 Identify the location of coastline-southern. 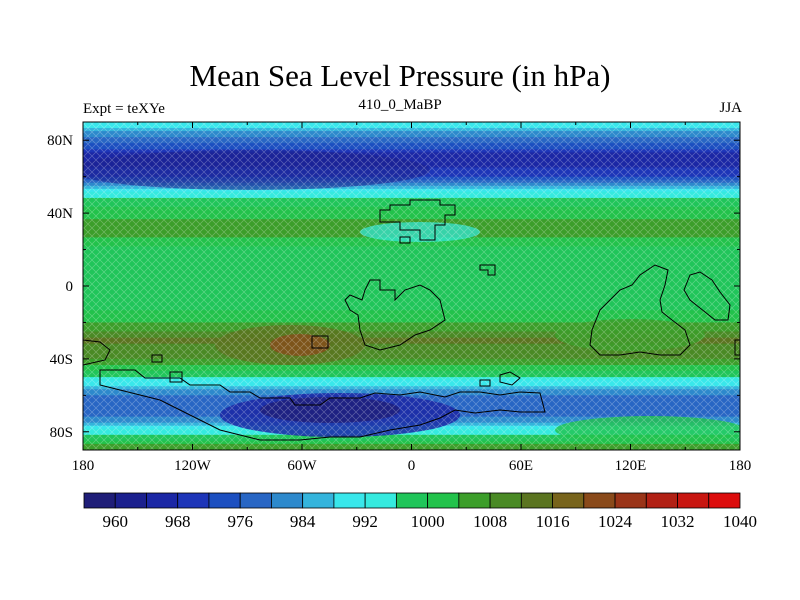
(322, 405).